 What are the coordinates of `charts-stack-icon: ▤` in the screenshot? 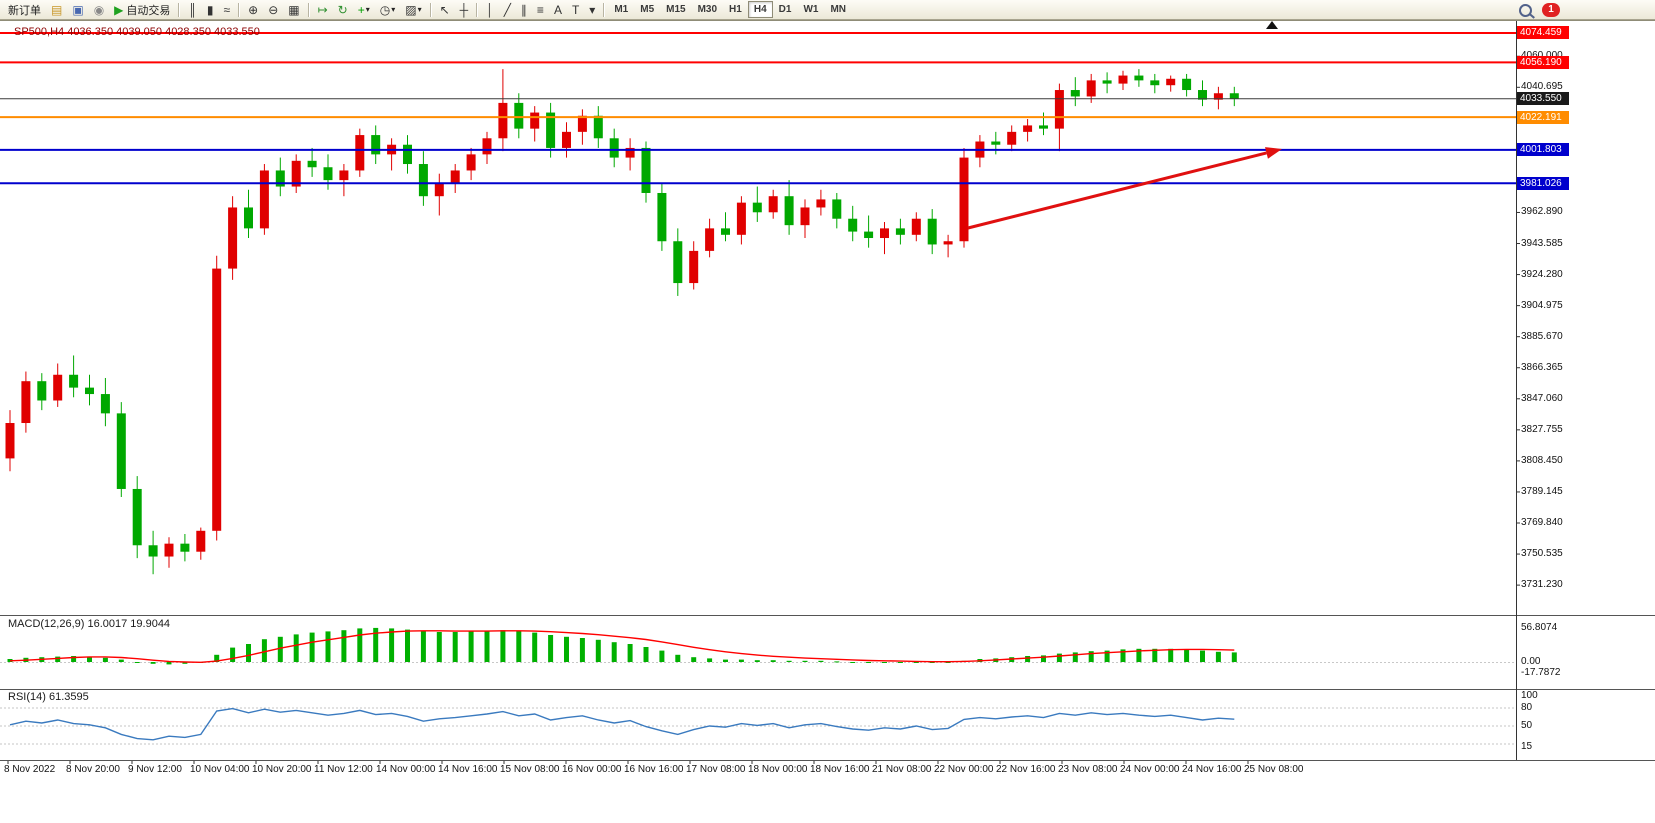 It's located at (56, 10).